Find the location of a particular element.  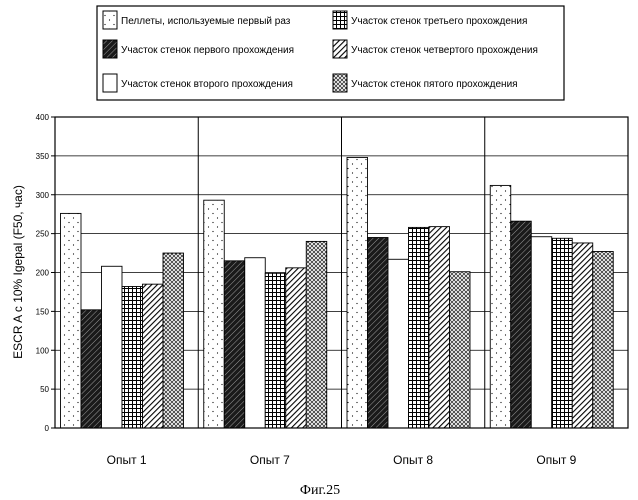

y-tick-label: 50 is located at coordinates (44, 389).